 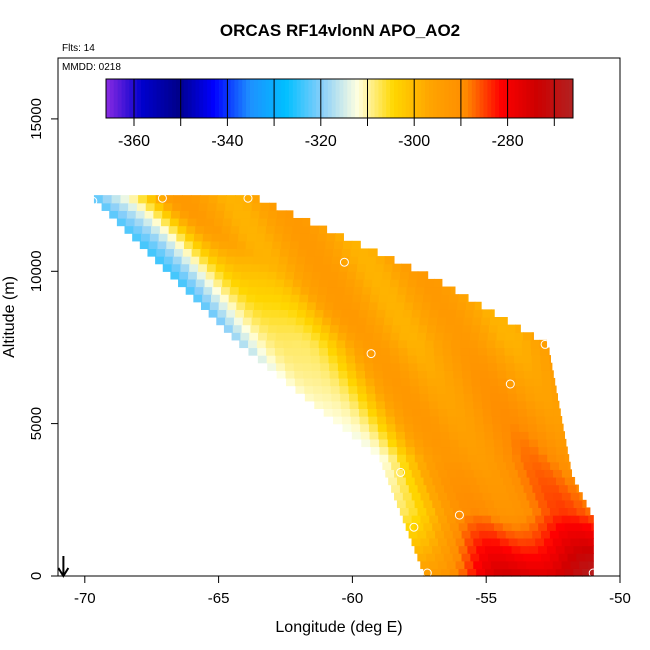 What do you see at coordinates (321, 141) in the screenshot?
I see `colorbar-tick-label: -320` at bounding box center [321, 141].